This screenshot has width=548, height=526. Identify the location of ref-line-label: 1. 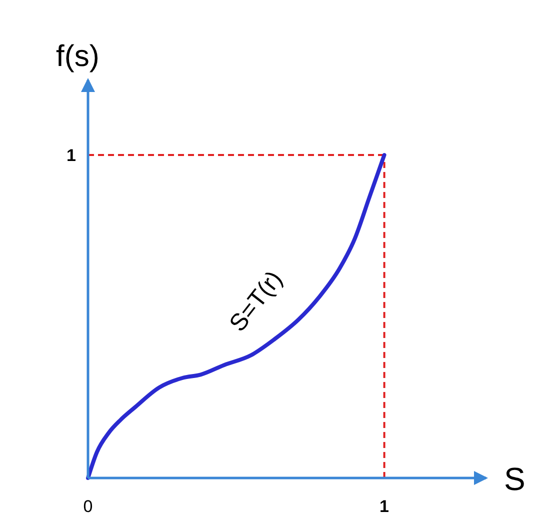
(71, 155).